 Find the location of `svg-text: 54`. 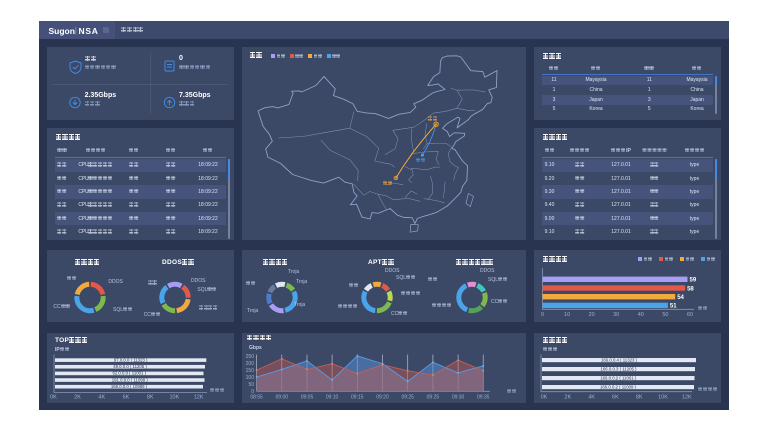

svg-text: 54 is located at coordinates (680, 298).